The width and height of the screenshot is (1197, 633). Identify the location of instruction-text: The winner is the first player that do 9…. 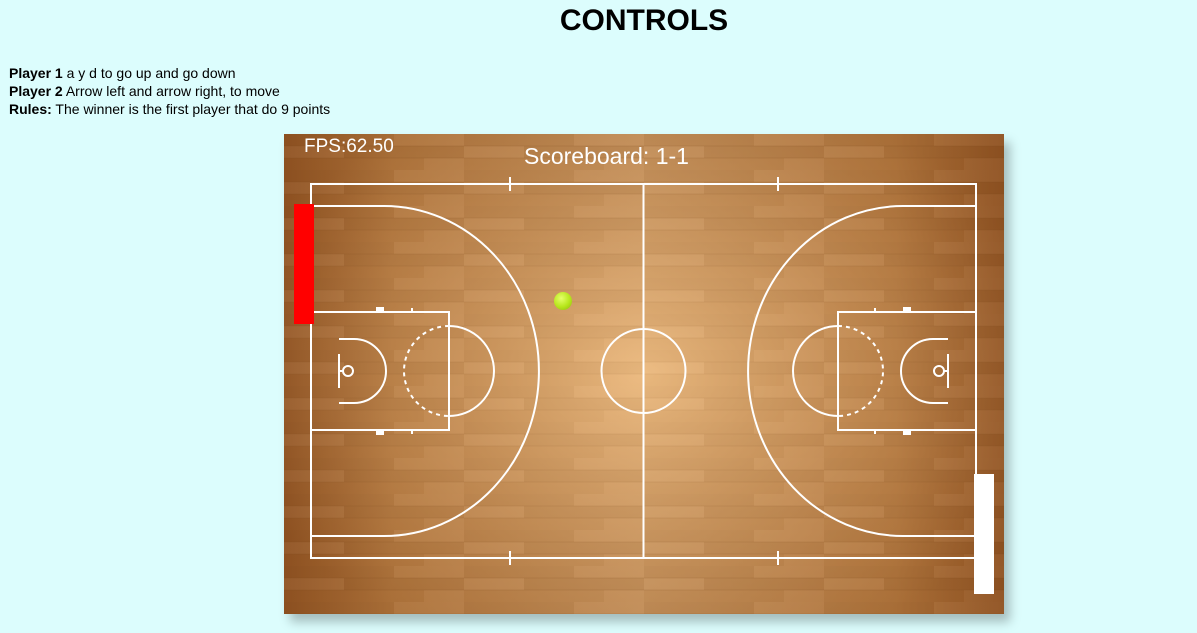
(191, 109).